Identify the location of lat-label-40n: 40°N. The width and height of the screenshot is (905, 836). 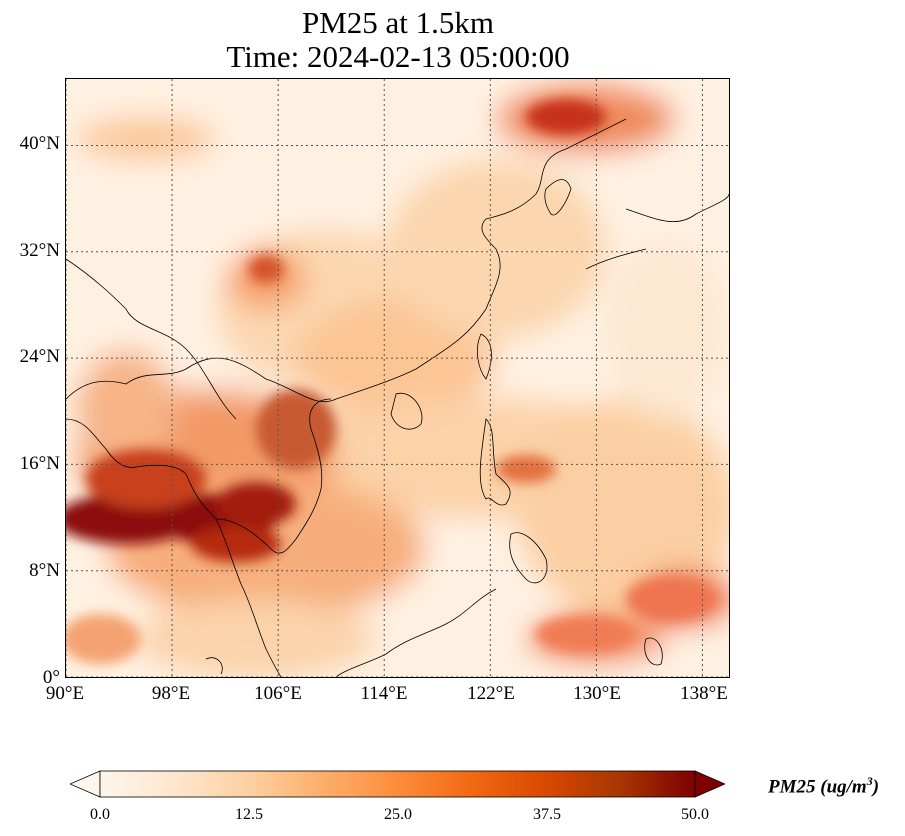
(39, 143).